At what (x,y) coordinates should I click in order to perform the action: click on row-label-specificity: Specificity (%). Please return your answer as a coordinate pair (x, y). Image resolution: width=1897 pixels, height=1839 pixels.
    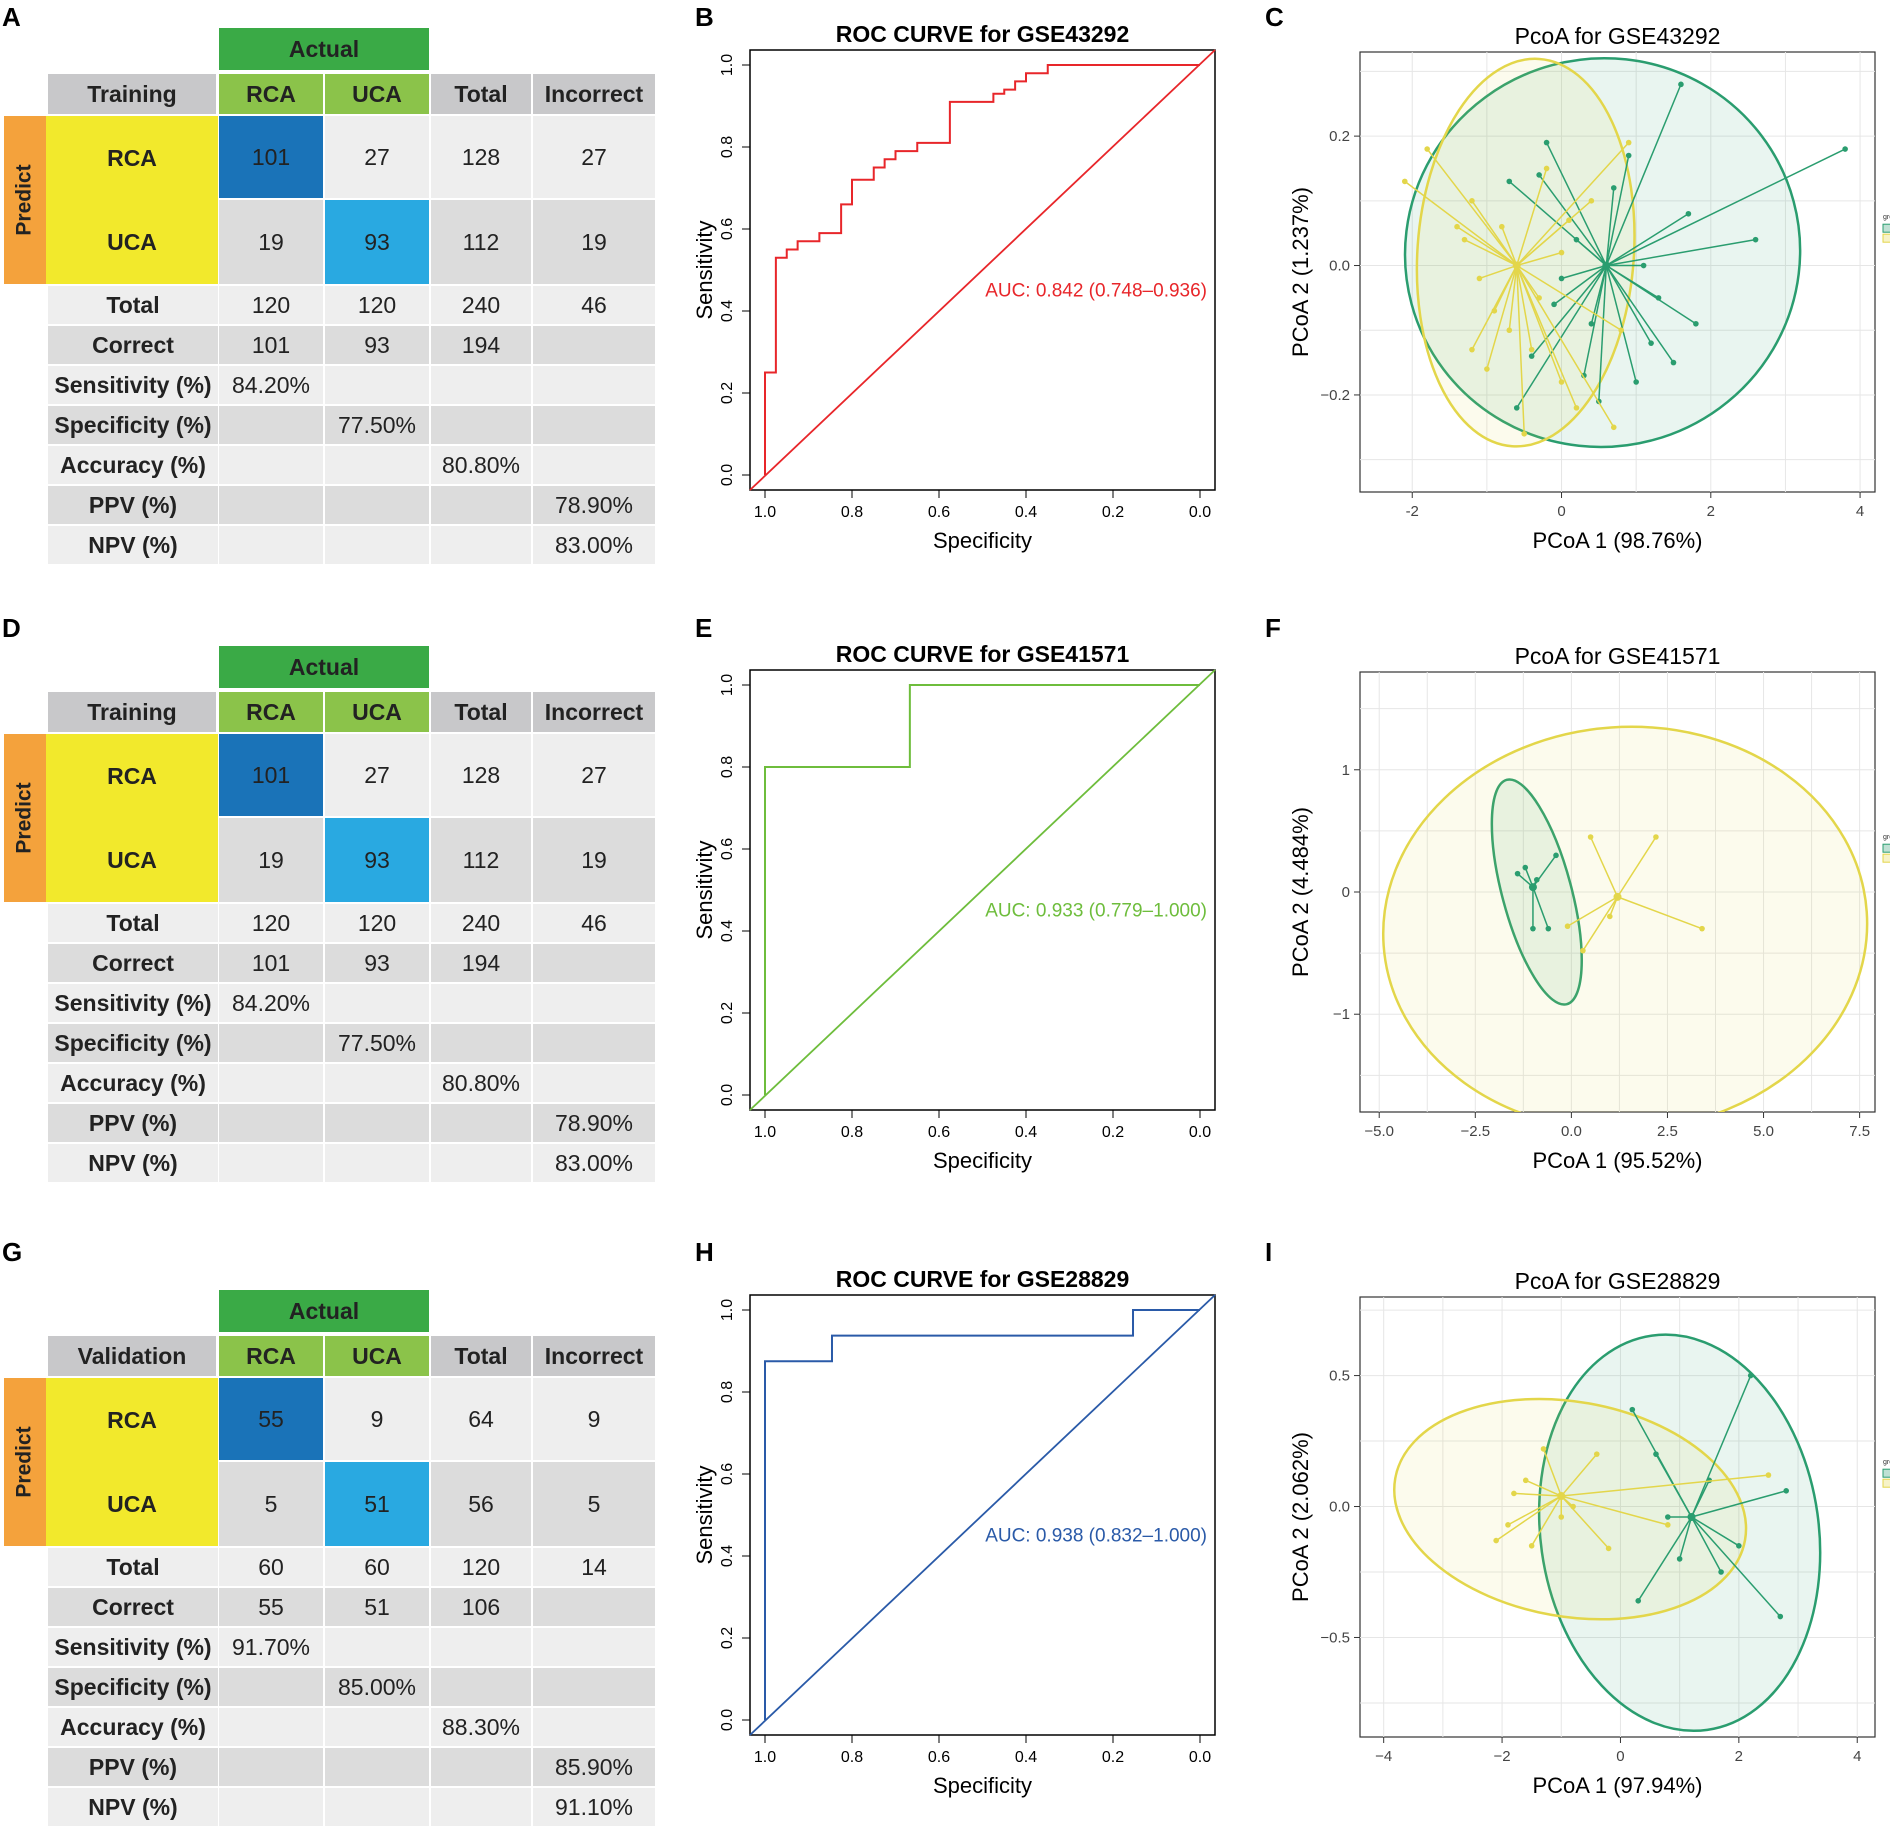
    Looking at the image, I should click on (133, 425).